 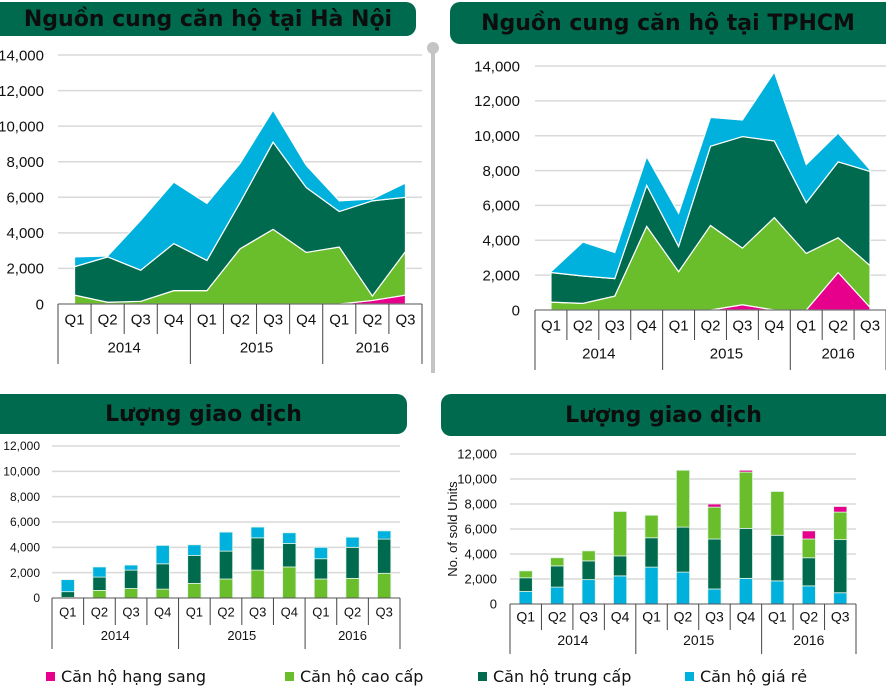 What do you see at coordinates (562, 676) in the screenshot?
I see `legend-label-mid-end: Căn hộ trung cấp` at bounding box center [562, 676].